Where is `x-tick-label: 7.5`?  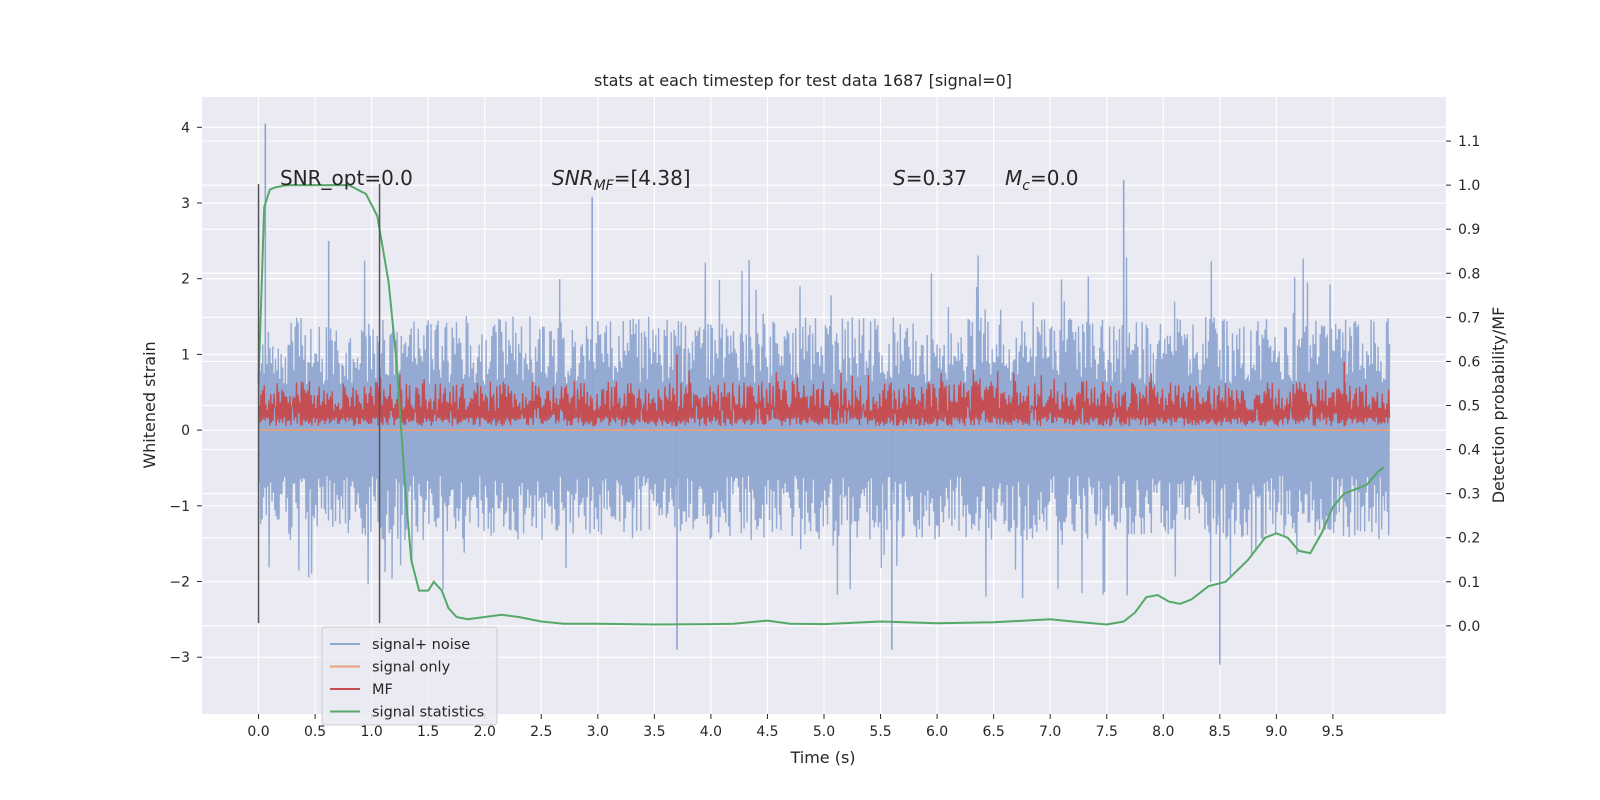
x-tick-label: 7.5 is located at coordinates (1107, 732).